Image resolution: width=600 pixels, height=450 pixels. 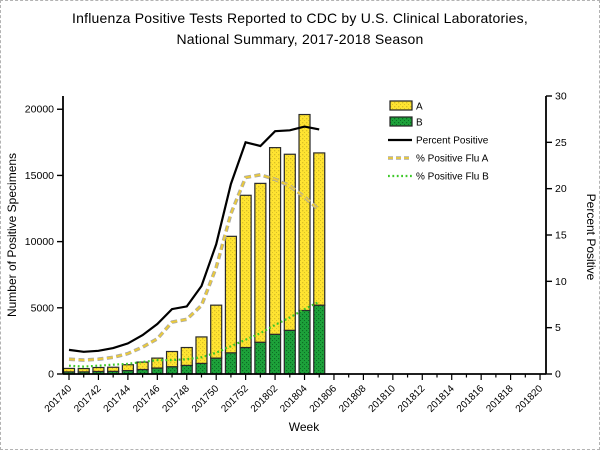 What do you see at coordinates (39, 176) in the screenshot?
I see `y-left-tick-label: 15000` at bounding box center [39, 176].